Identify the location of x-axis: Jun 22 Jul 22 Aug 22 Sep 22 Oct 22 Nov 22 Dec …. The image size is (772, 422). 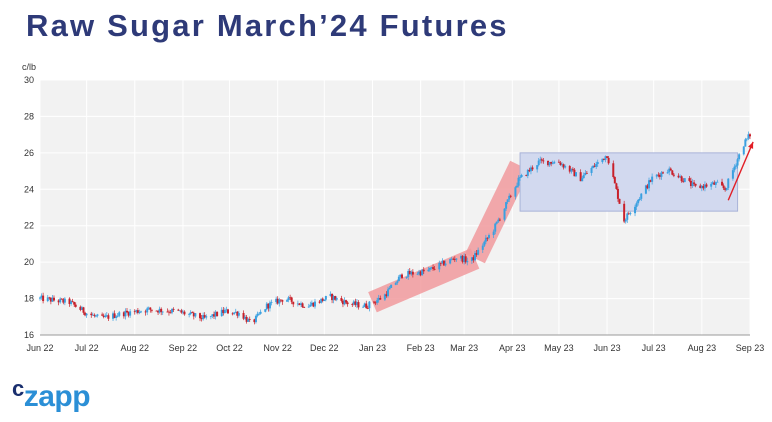
(395, 343).